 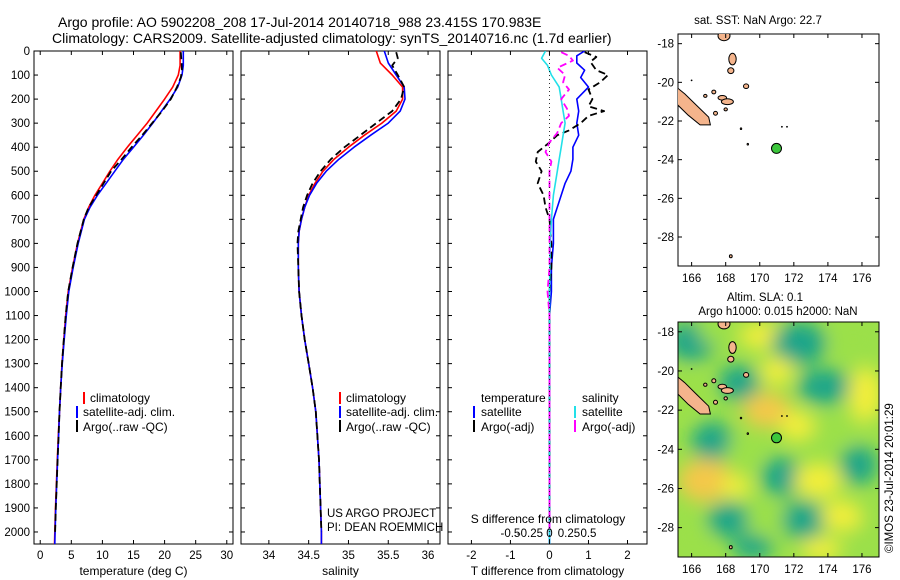 I want to click on x-axis-label: T difference from climatology, so click(x=548, y=571).